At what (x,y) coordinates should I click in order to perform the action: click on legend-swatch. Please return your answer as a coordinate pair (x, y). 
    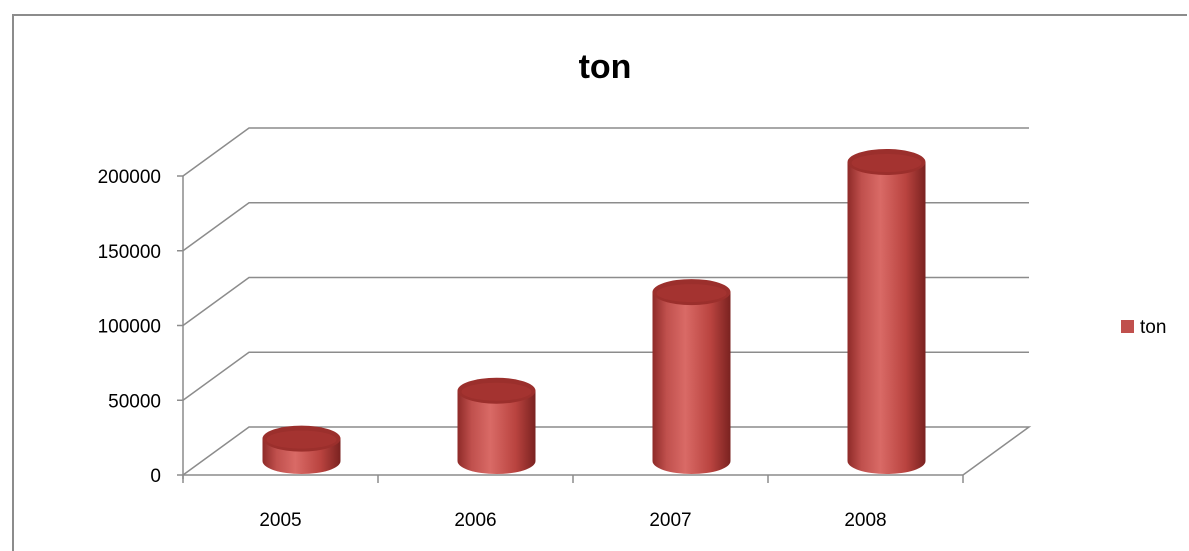
    Looking at the image, I should click on (1127, 326).